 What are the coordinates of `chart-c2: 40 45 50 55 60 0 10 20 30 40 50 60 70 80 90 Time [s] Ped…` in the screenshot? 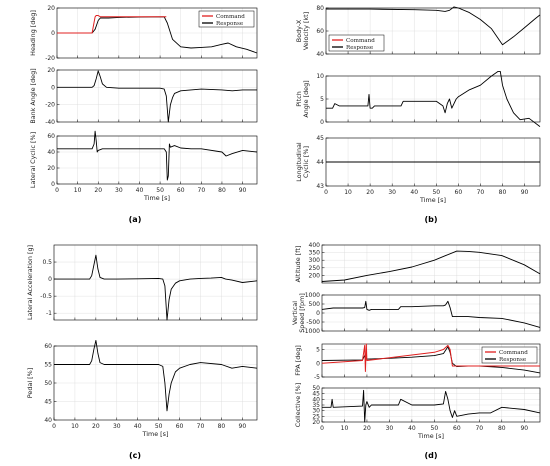 It's located at (142, 388).